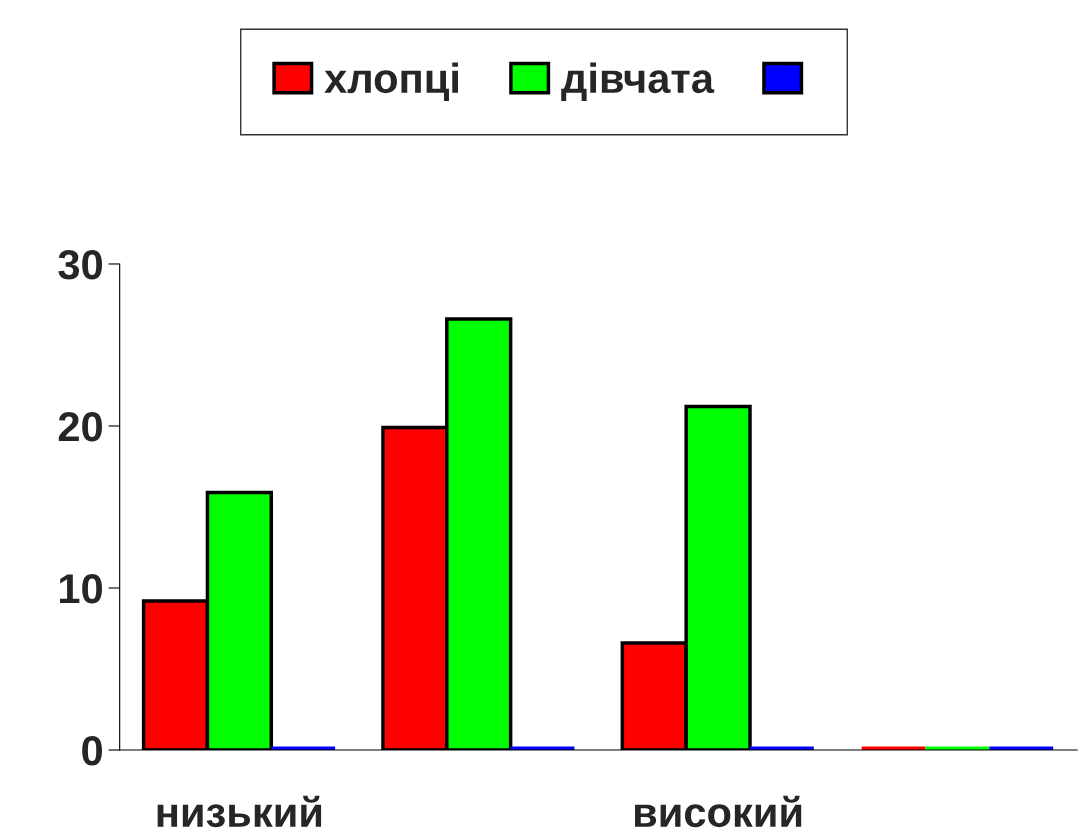 This screenshot has height=838, width=1088. What do you see at coordinates (80, 426) in the screenshot?
I see `y-tick-label: 20` at bounding box center [80, 426].